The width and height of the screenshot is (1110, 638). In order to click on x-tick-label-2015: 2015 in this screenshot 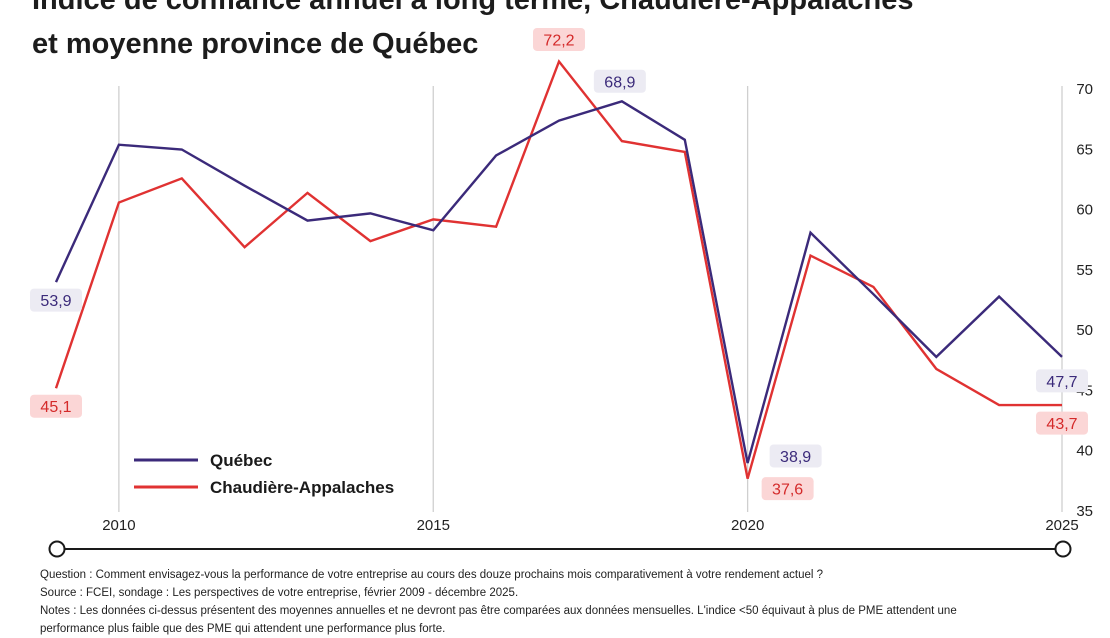, I will do `click(433, 525)`.